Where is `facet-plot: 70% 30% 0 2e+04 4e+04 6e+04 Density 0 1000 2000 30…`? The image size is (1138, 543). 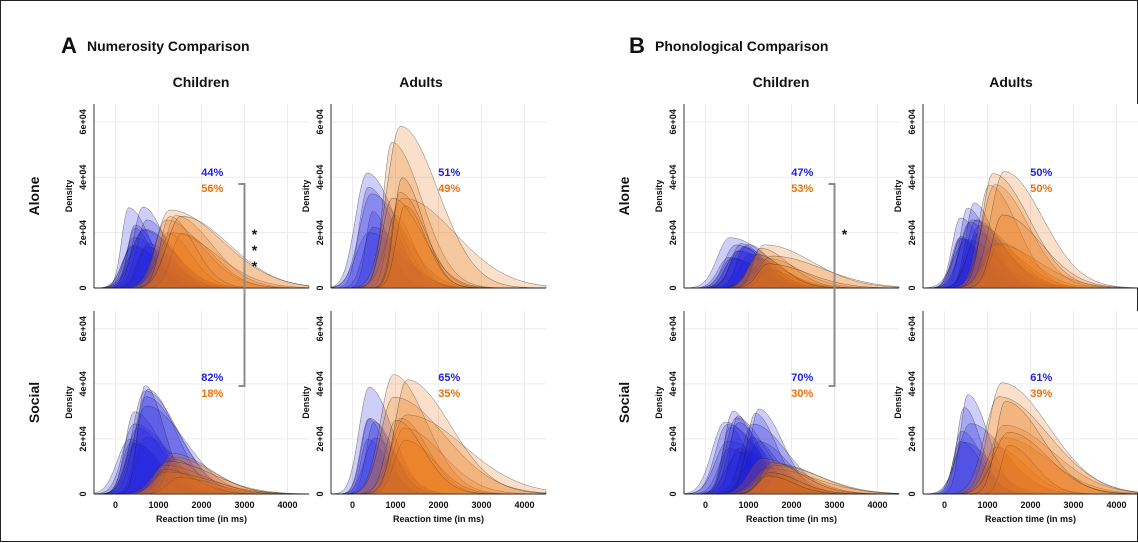 facet-plot: 70% 30% 0 2e+04 4e+04 6e+04 Density 0 1000 2000 30… is located at coordinates (777, 417).